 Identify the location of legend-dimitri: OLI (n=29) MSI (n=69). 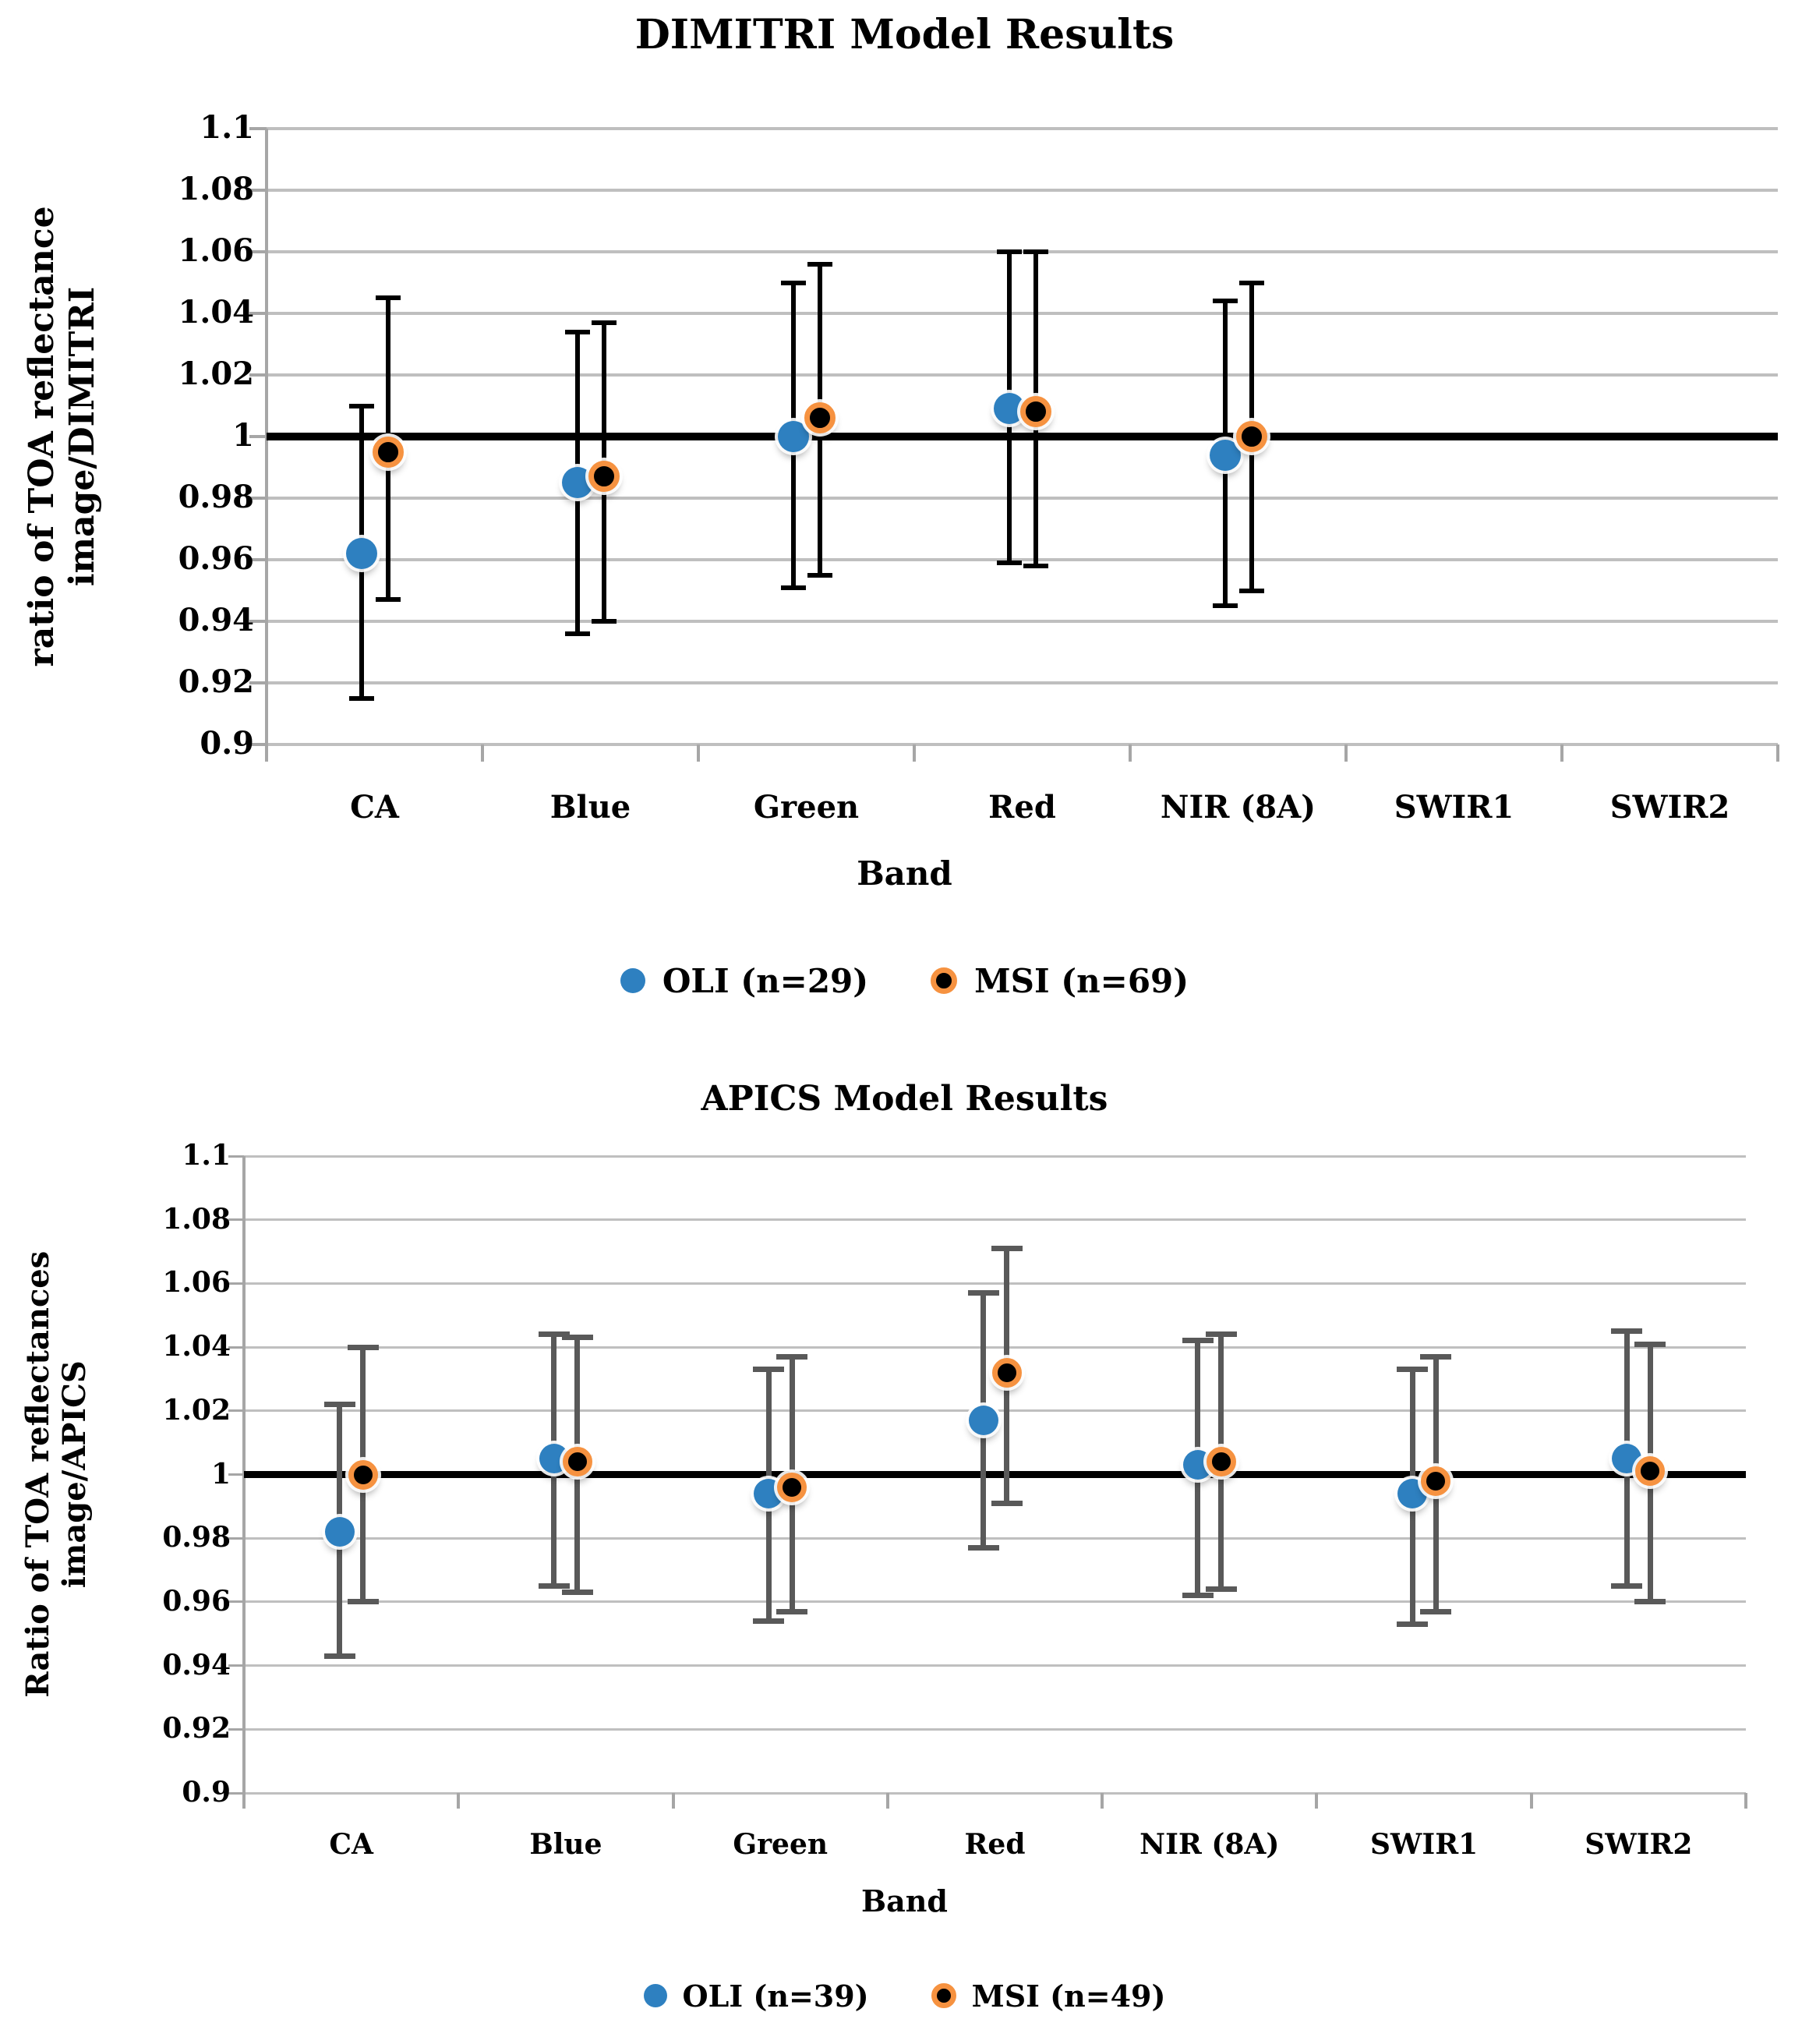
(904, 981).